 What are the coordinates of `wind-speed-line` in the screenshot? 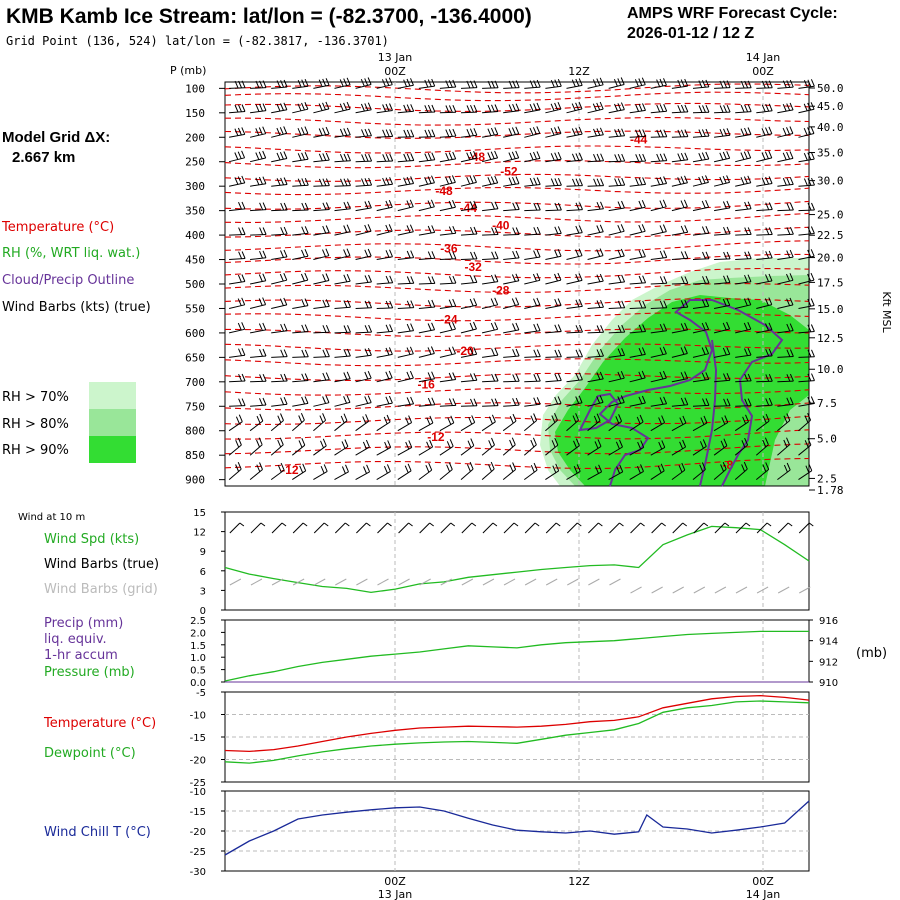 It's located at (517, 559).